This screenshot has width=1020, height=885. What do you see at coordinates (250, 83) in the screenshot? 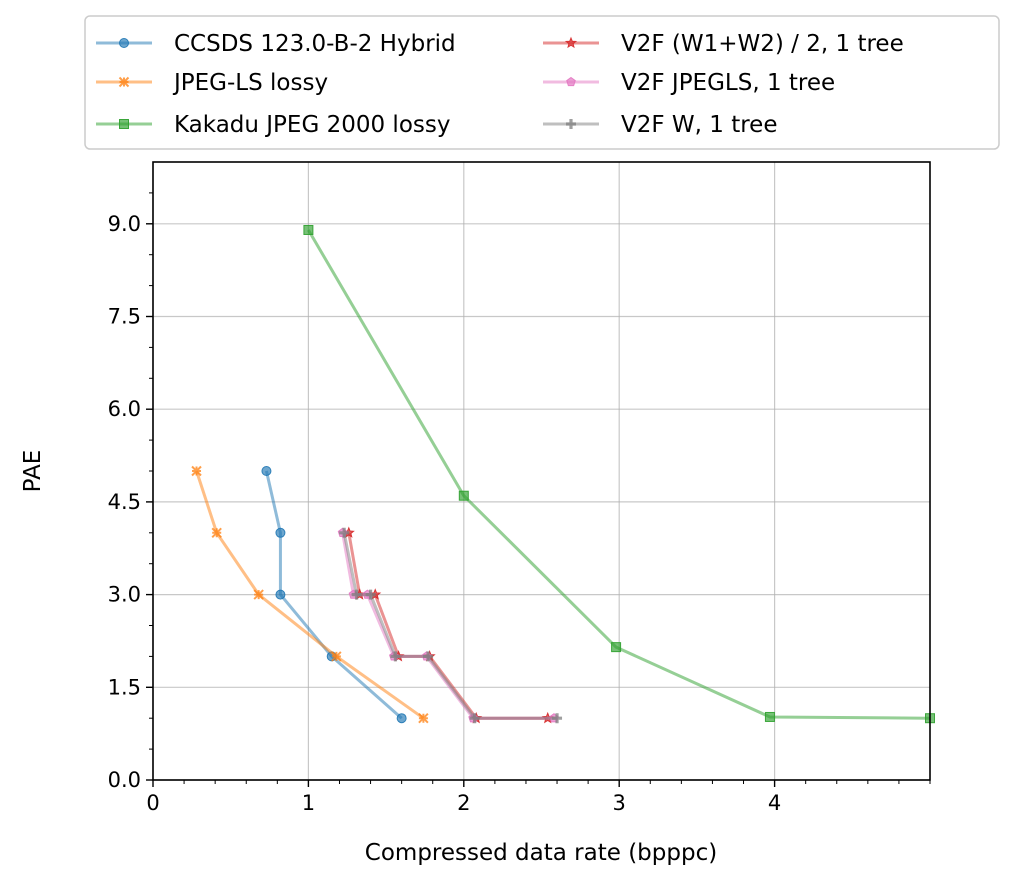
I see `legend-label: JPEG-LS lossy` at bounding box center [250, 83].